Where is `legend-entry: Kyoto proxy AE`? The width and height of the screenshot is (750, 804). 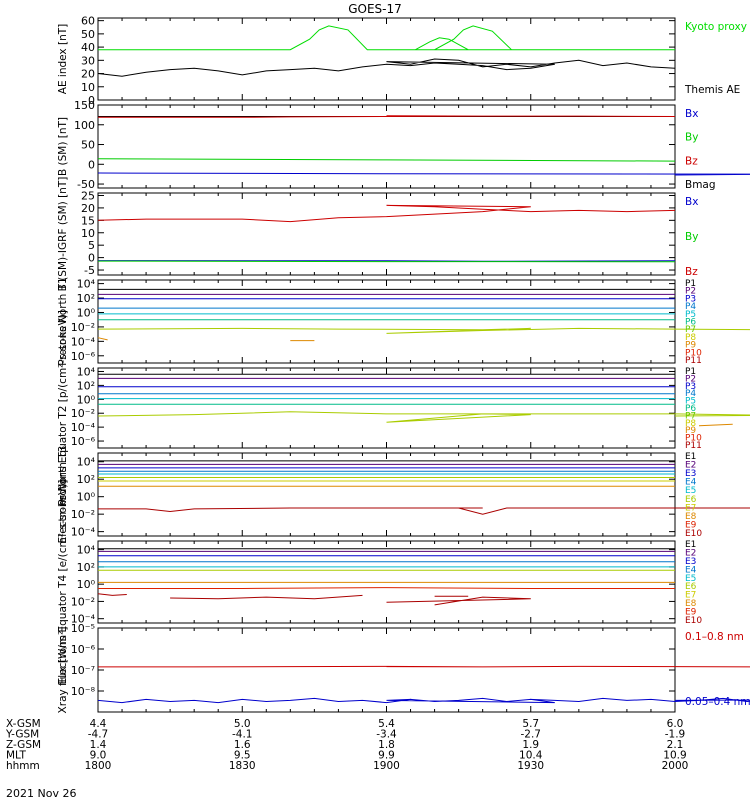 legend-entry: Kyoto proxy AE is located at coordinates (717, 27).